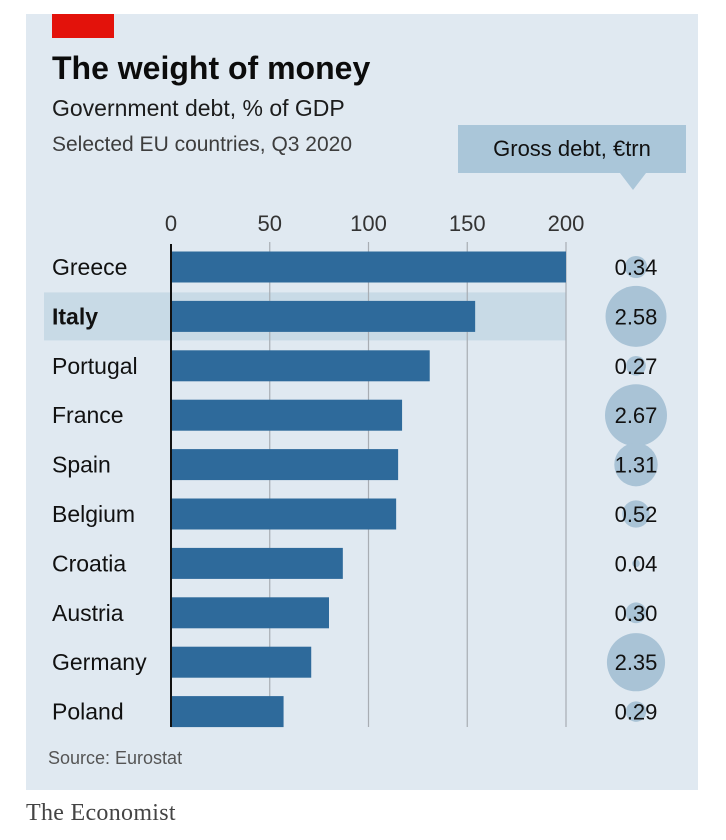 The image size is (726, 840). What do you see at coordinates (99, 662) in the screenshot?
I see `category-label: Germany` at bounding box center [99, 662].